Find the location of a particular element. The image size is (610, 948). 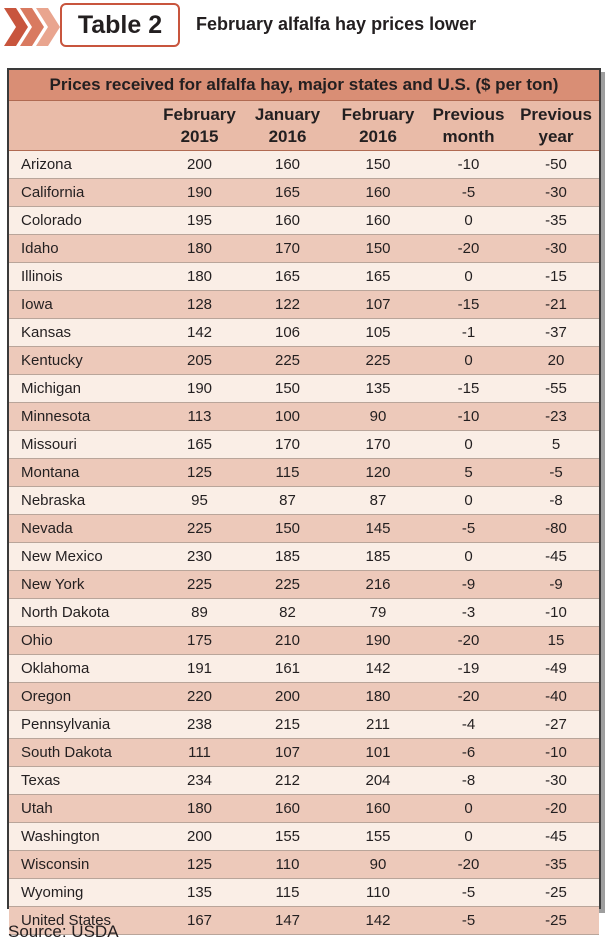

chevron-arrows-icon is located at coordinates (32, 27).